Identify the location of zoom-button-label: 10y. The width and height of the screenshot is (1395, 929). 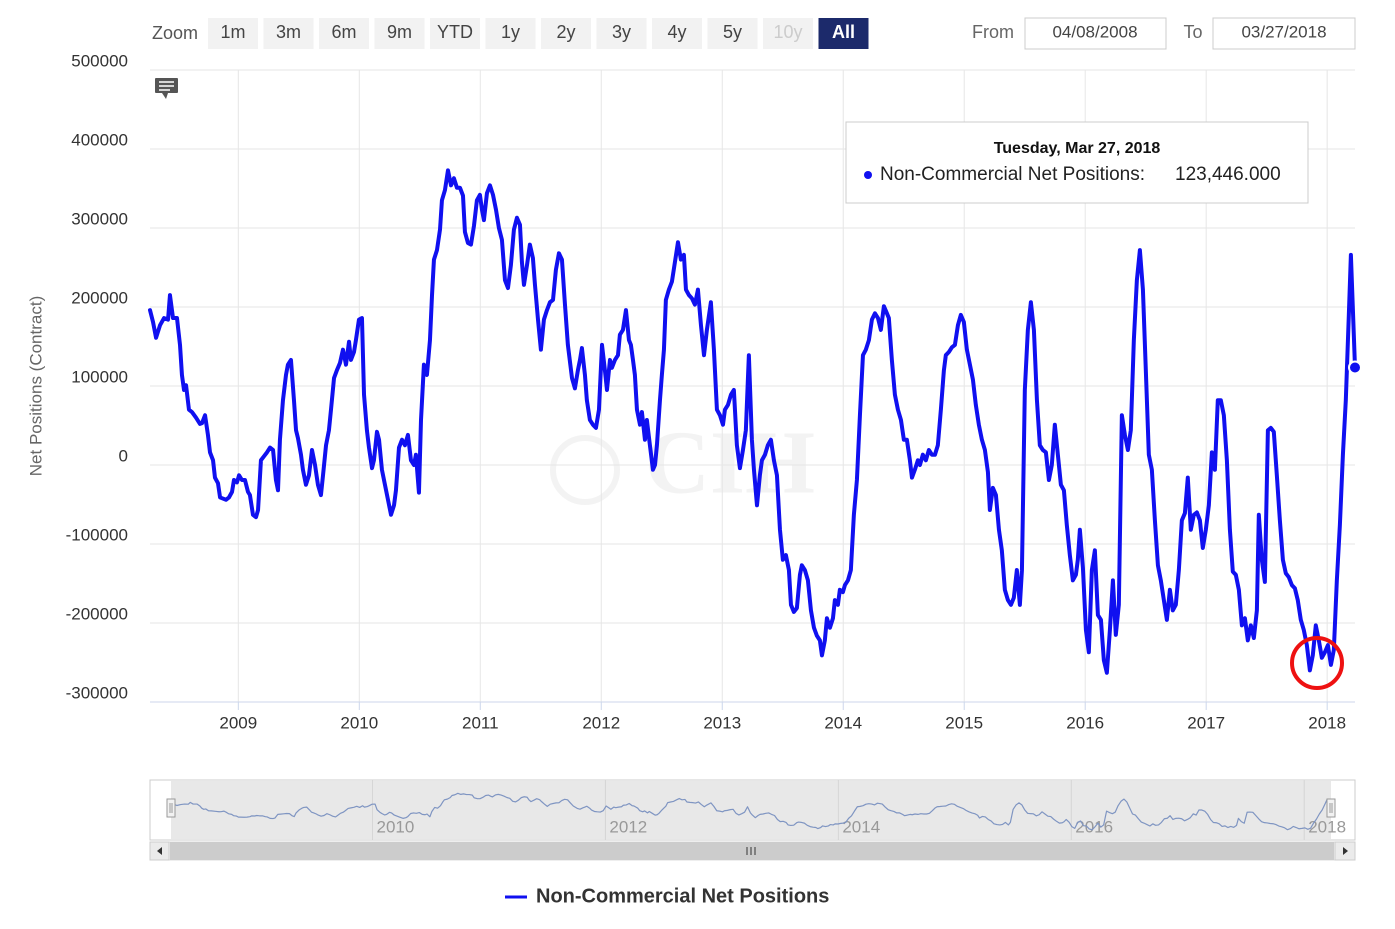
(787, 32).